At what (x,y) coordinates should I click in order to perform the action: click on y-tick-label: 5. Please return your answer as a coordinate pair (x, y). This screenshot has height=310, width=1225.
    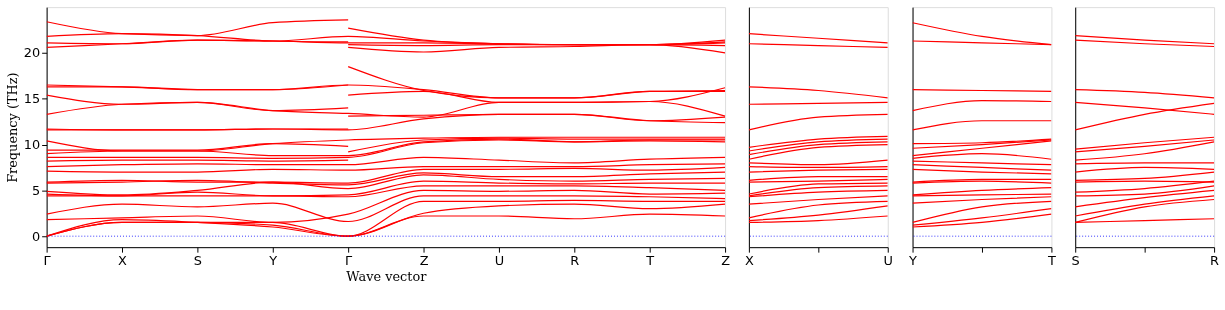
    Looking at the image, I should click on (36, 190).